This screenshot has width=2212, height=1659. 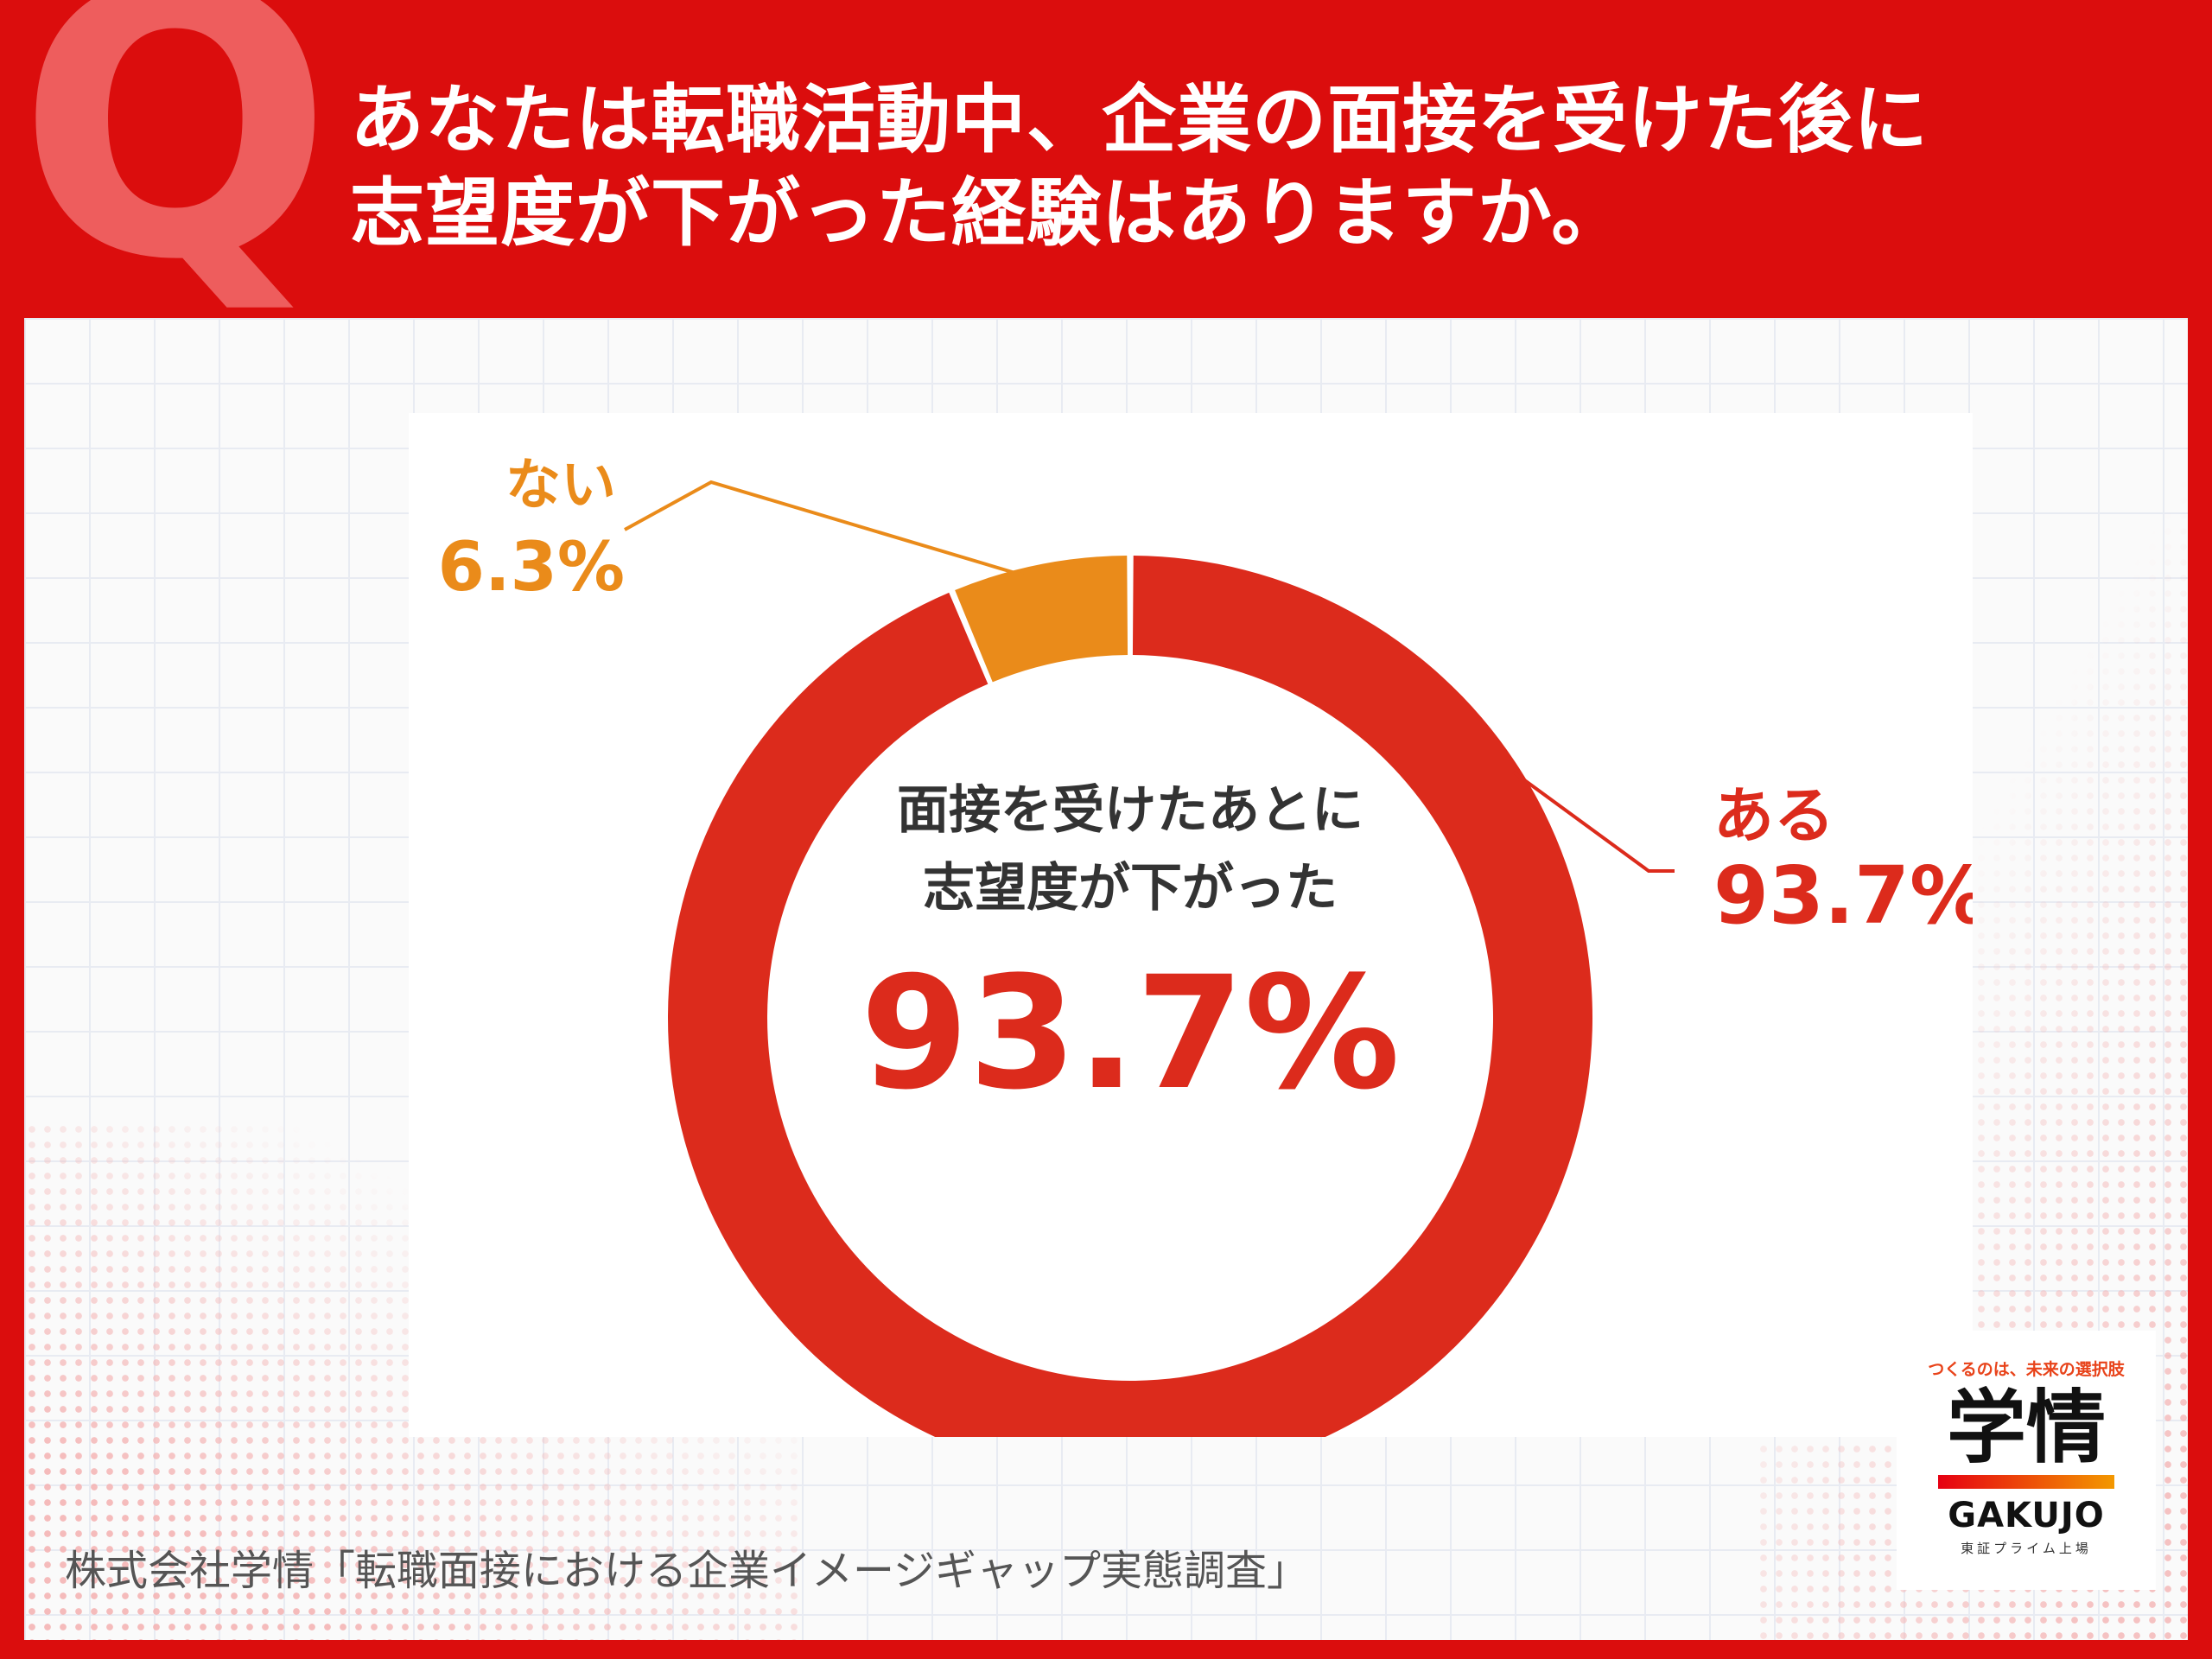 I want to click on center-value: 93.7%, so click(x=1130, y=1034).